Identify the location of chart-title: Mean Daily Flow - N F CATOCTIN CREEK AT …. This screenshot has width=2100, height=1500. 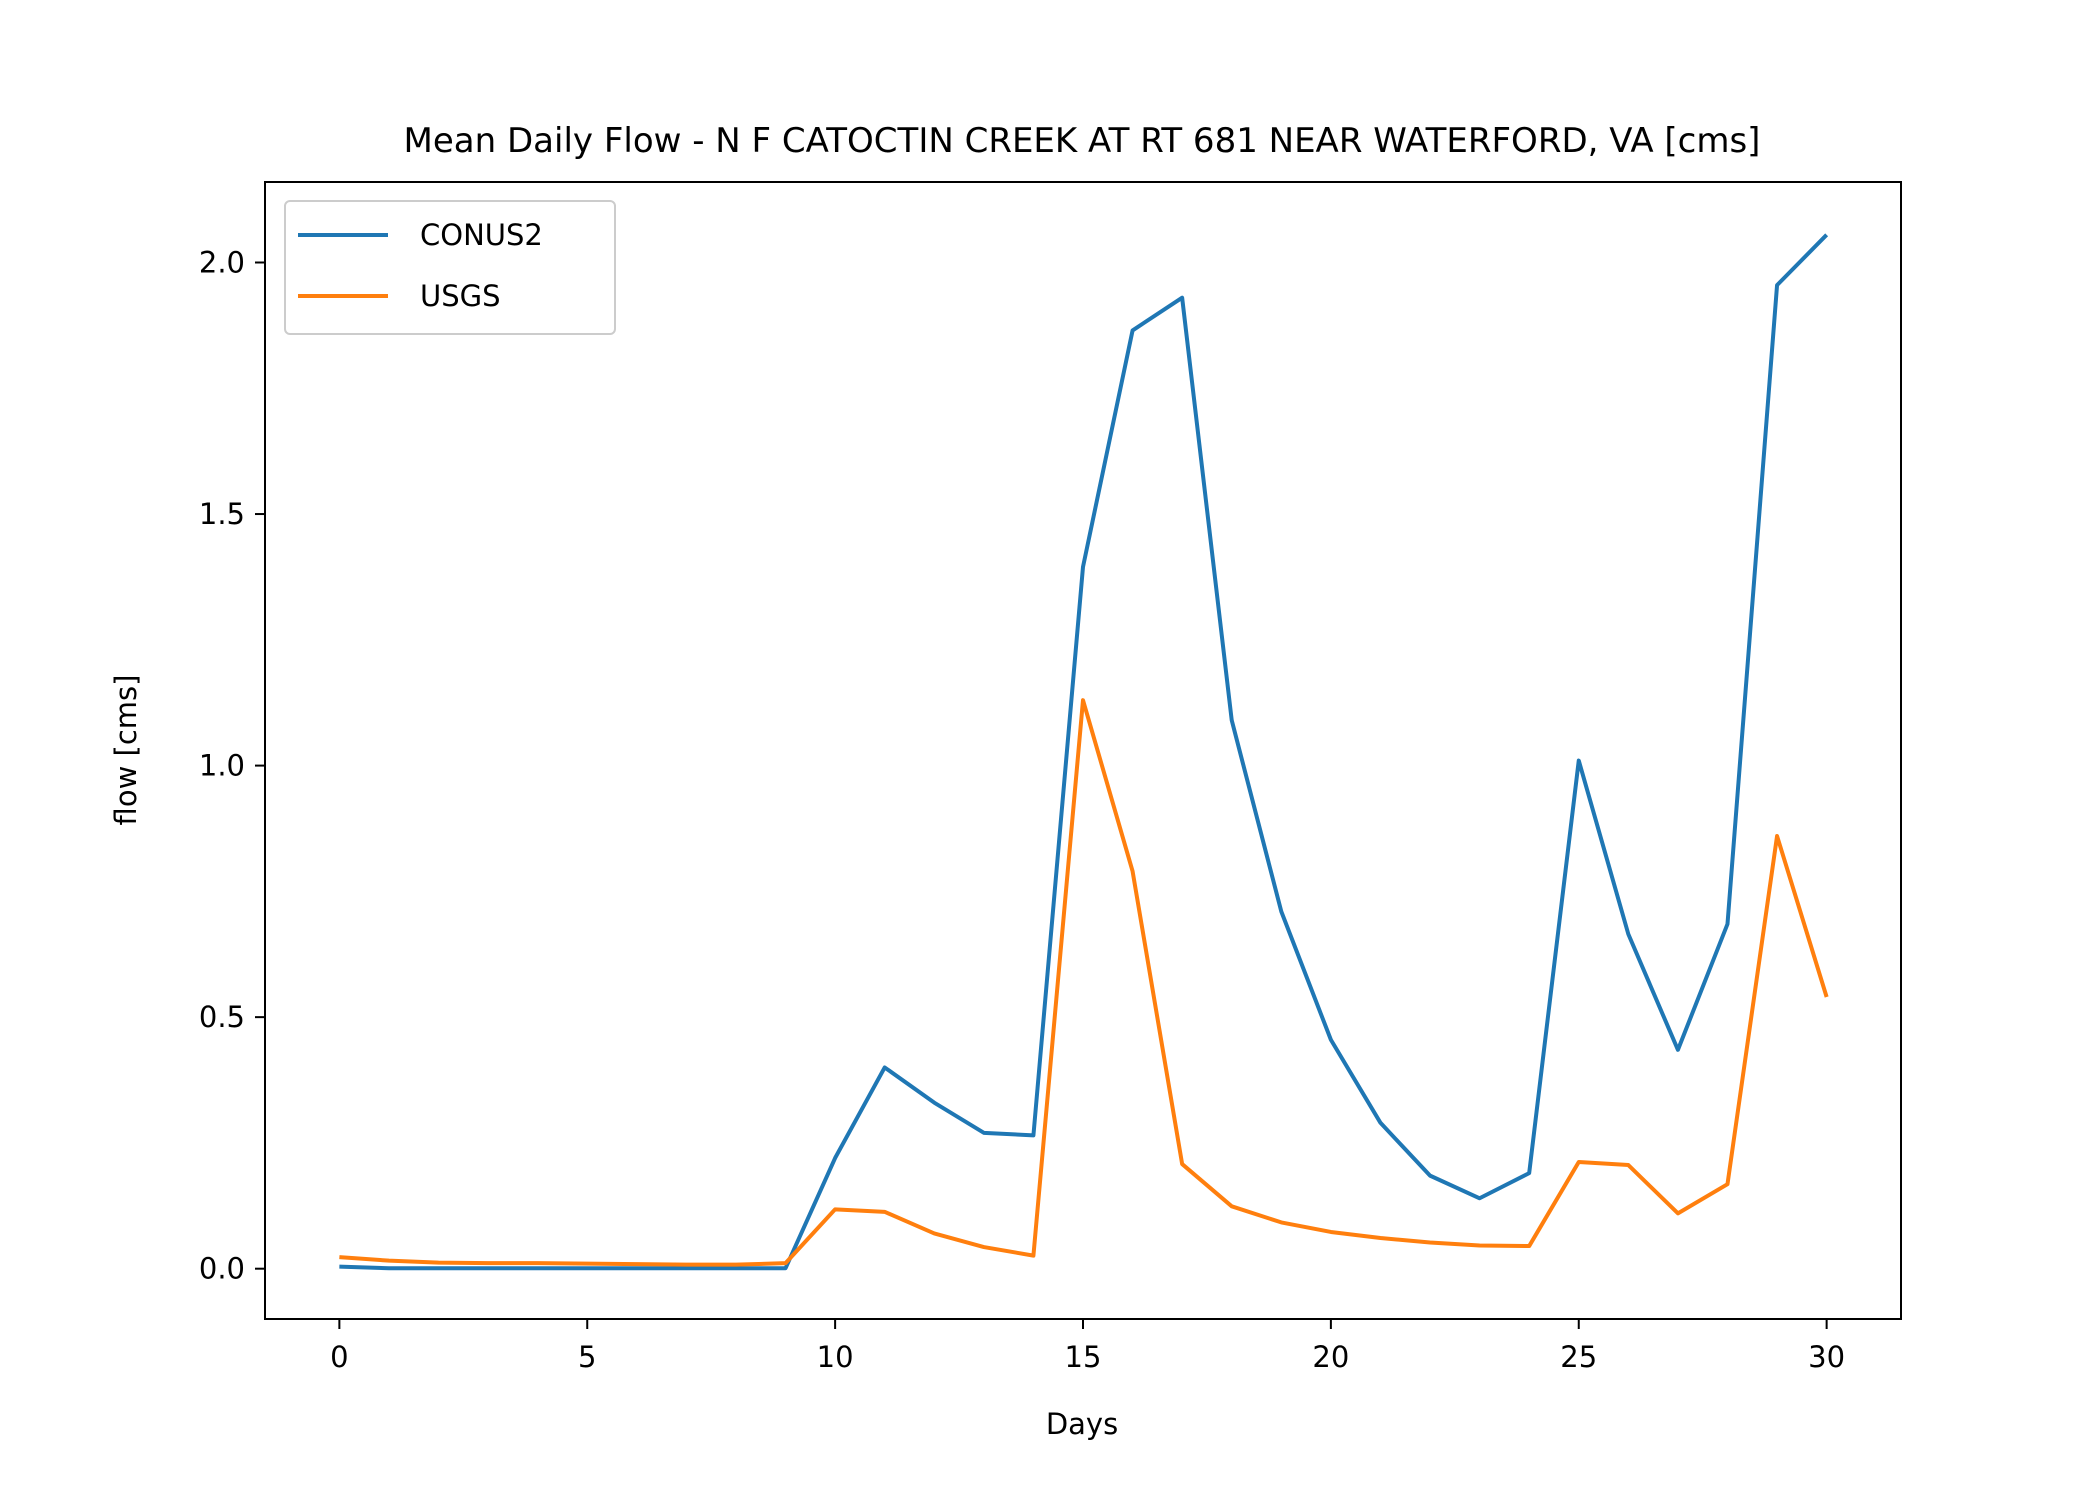
(1082, 141).